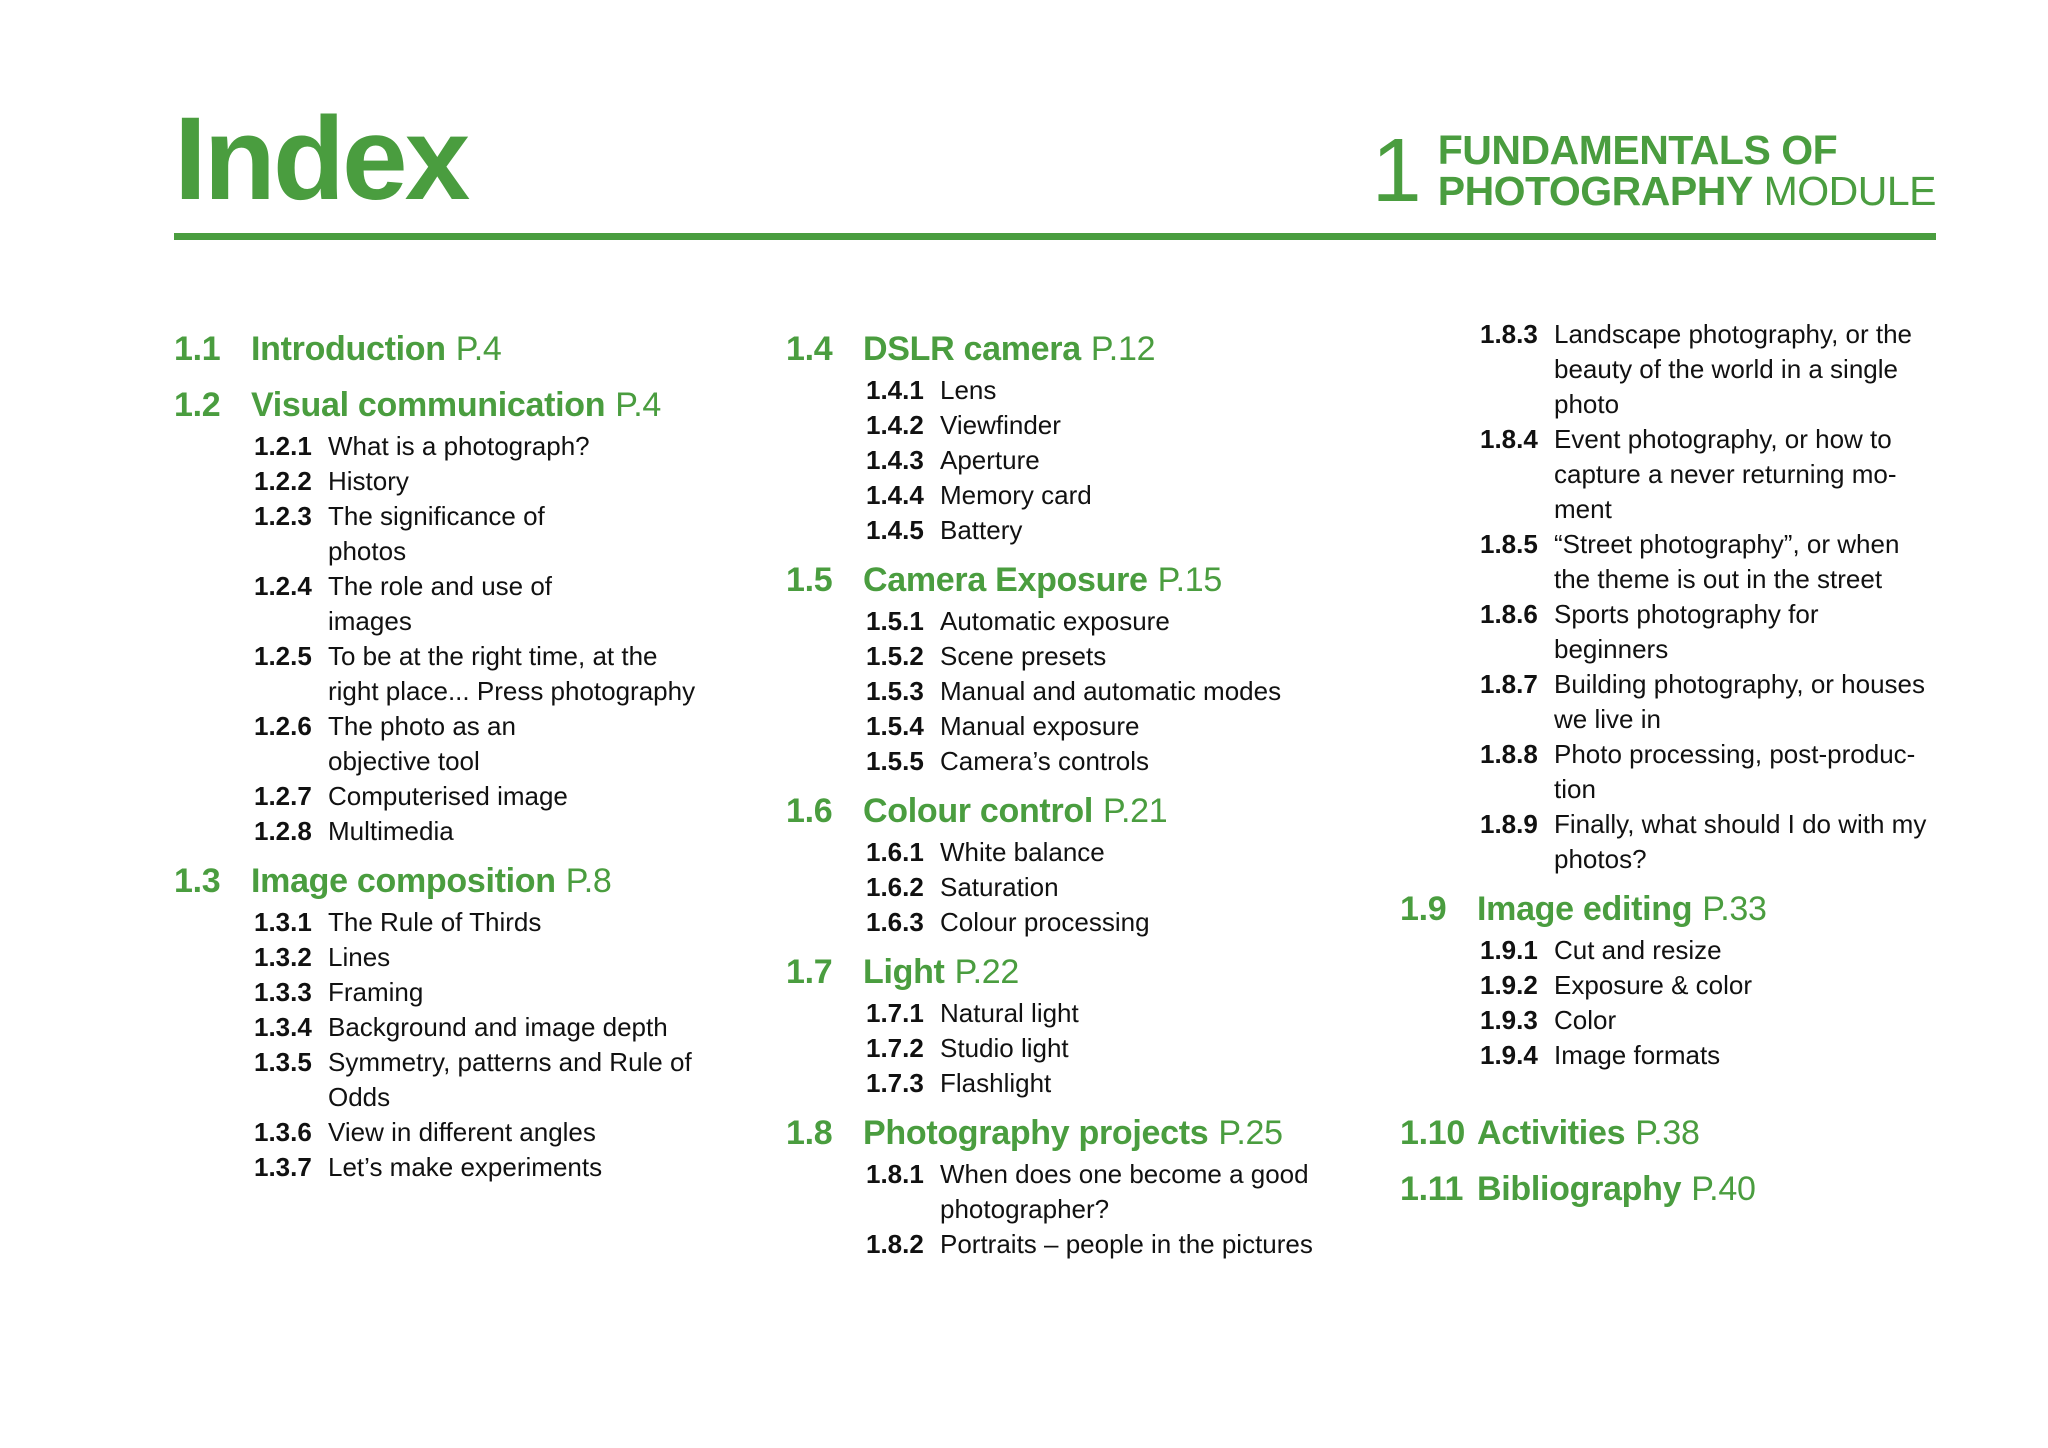  What do you see at coordinates (996, 1083) in the screenshot?
I see `subsection-label: Flashlight` at bounding box center [996, 1083].